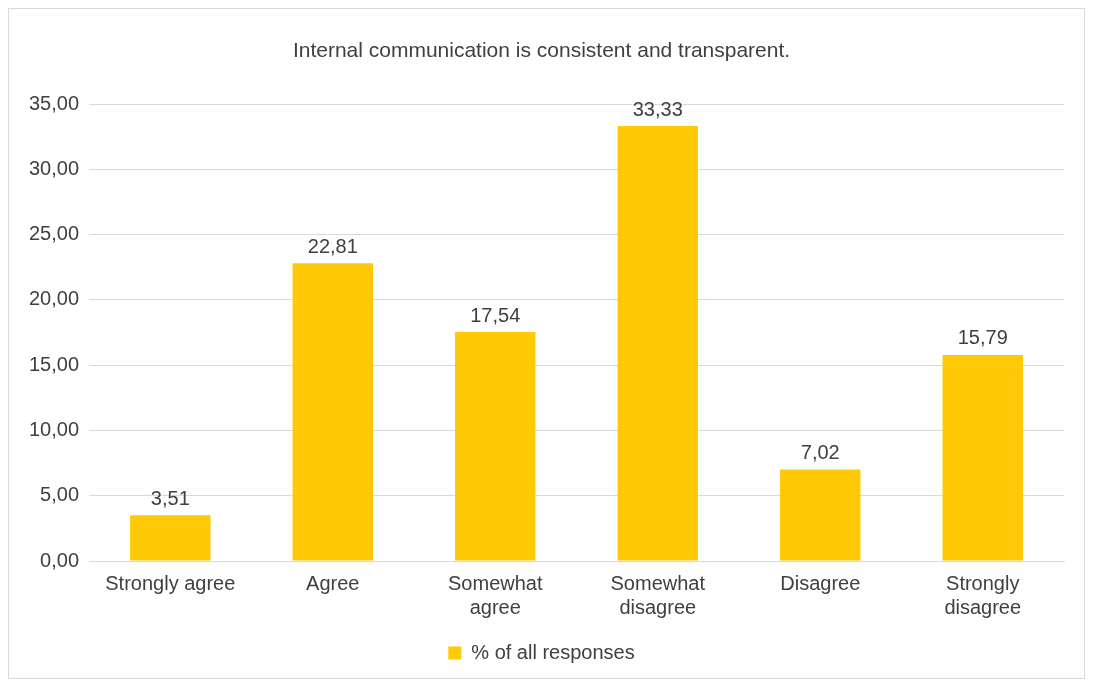  I want to click on x-tick-label: Disagree, so click(820, 582).